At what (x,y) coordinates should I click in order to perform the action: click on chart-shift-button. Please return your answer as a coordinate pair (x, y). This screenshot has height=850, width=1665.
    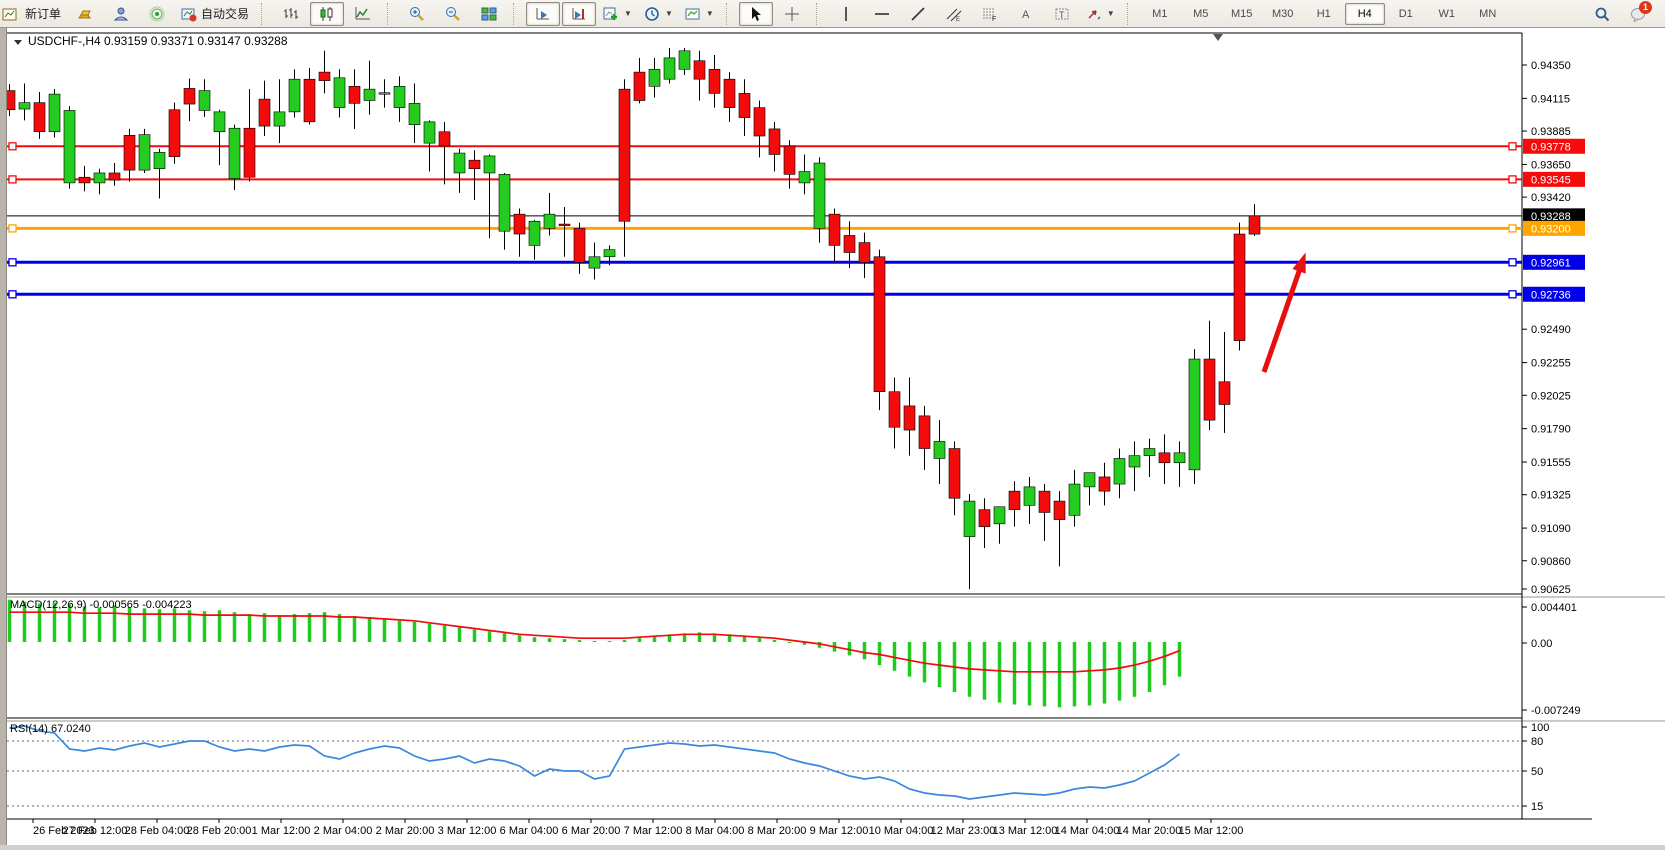
    Looking at the image, I should click on (579, 13).